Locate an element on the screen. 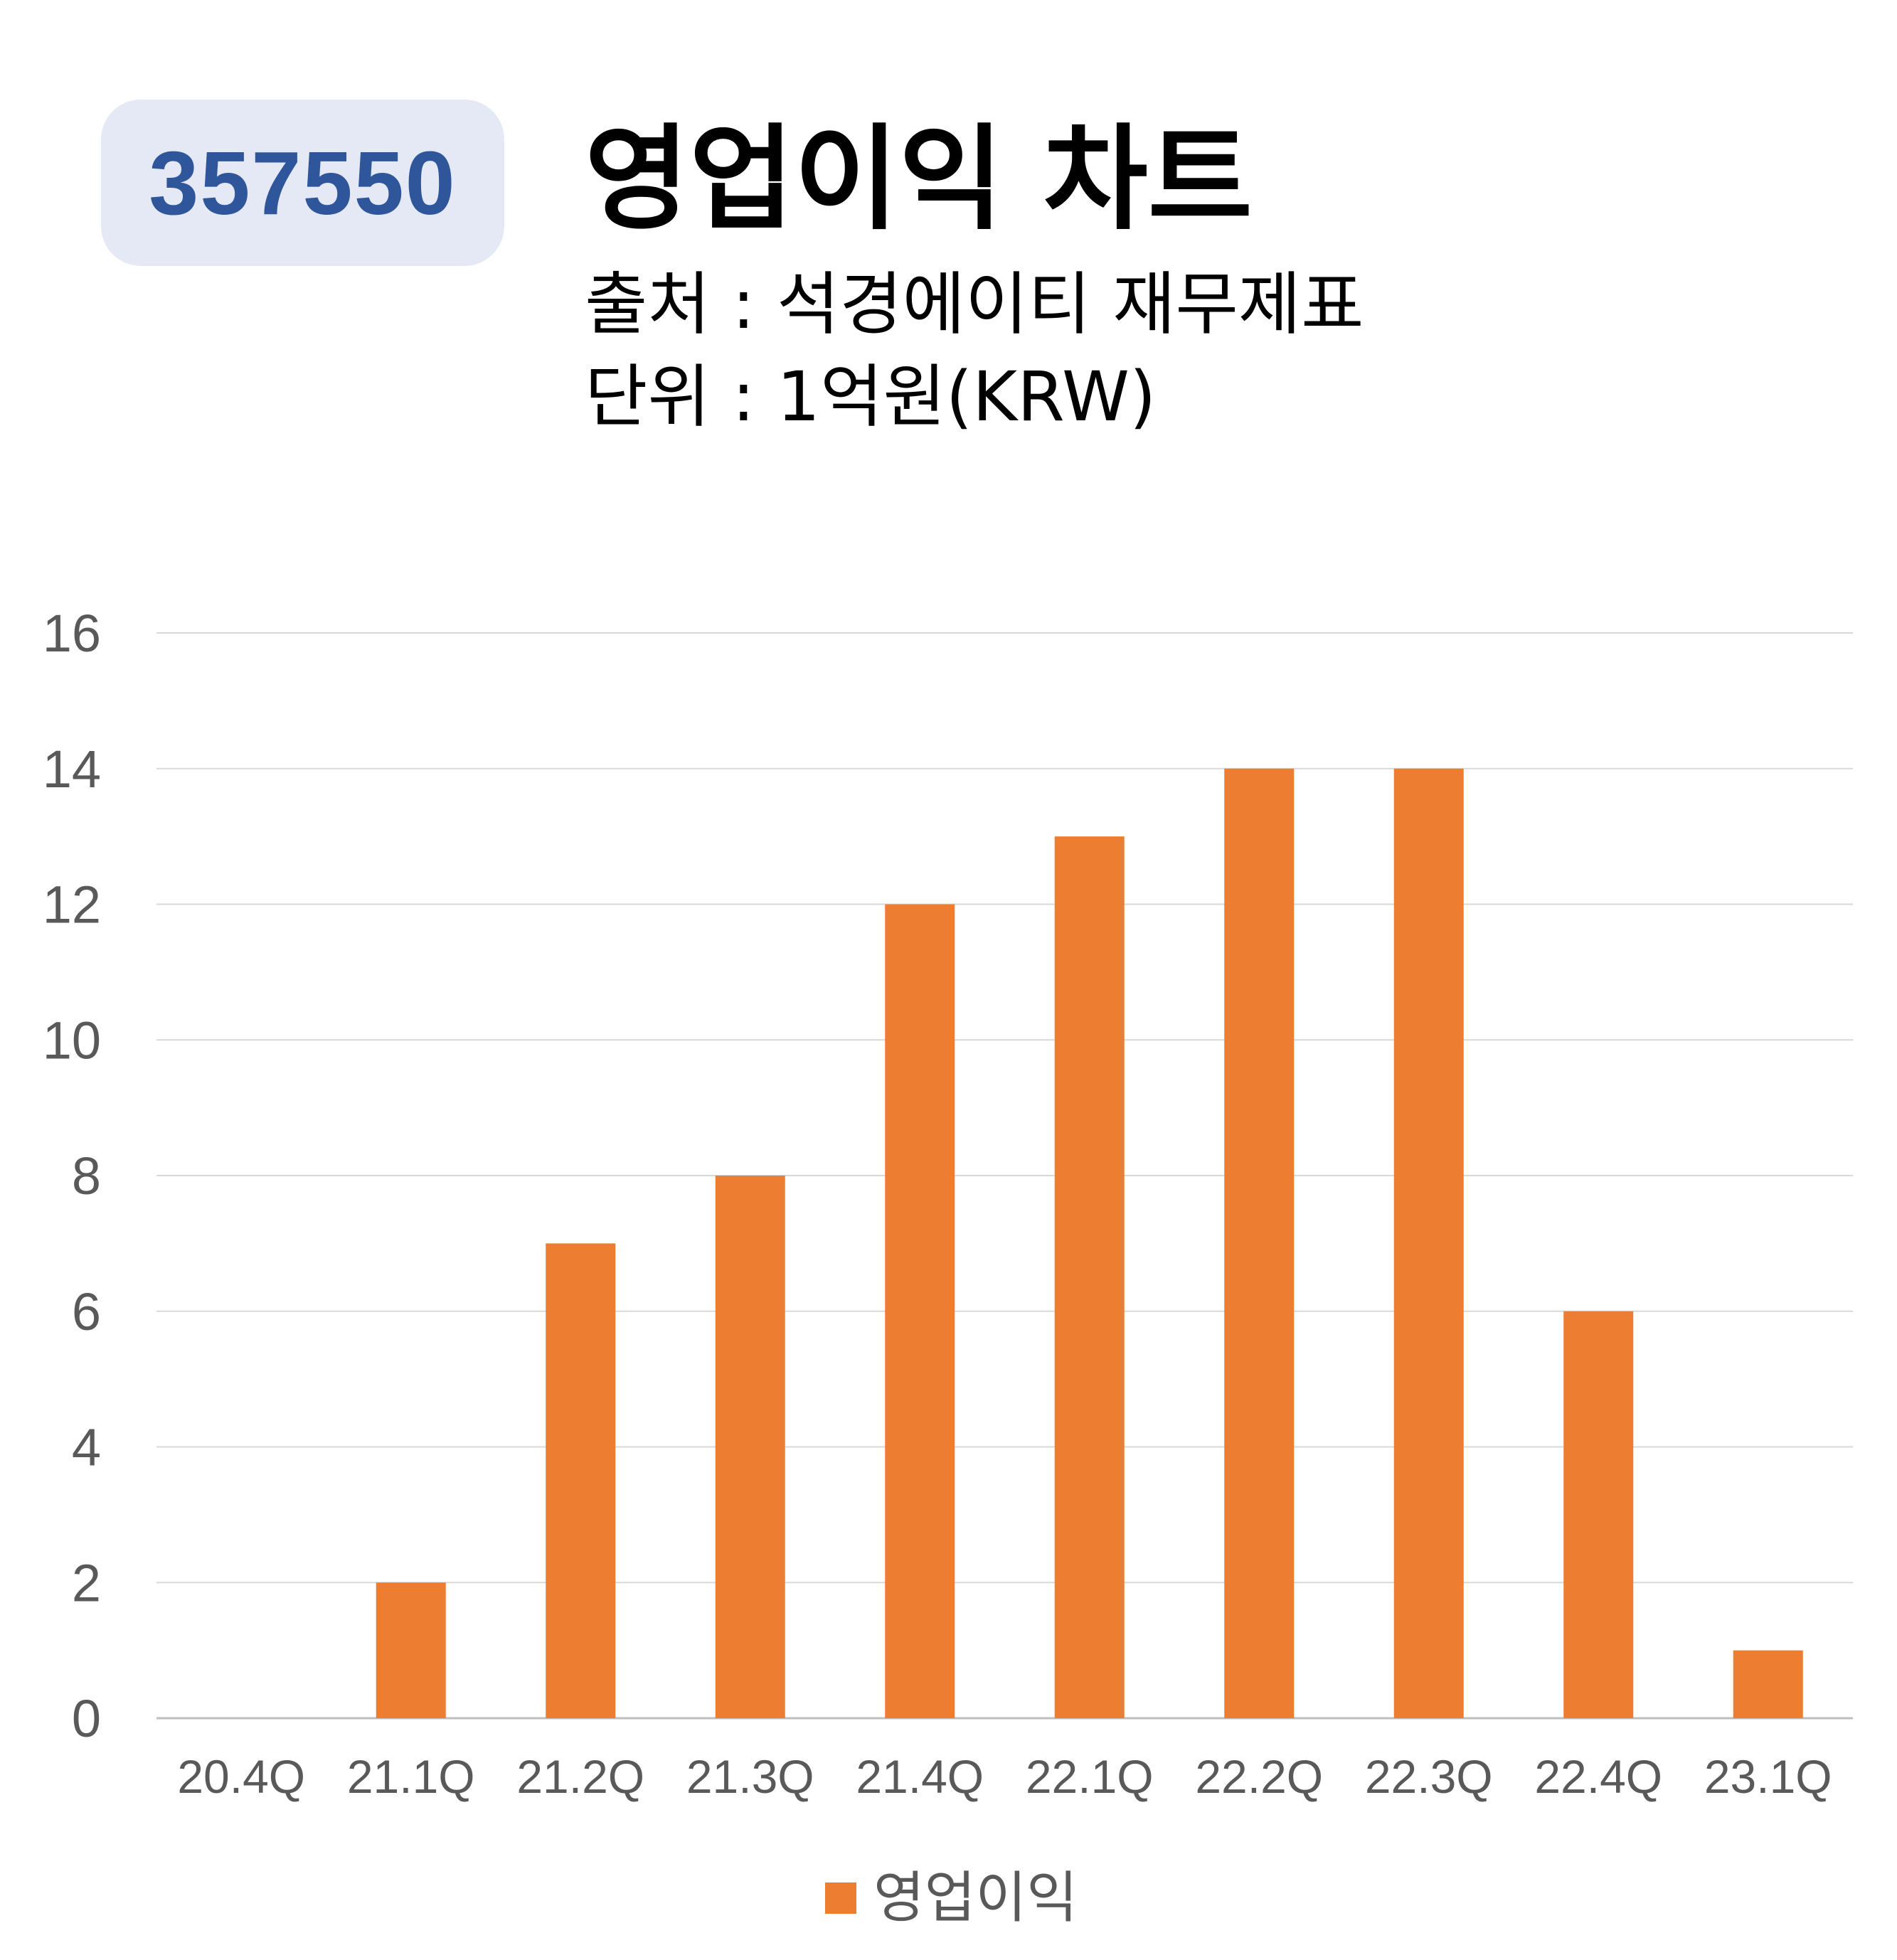 This screenshot has width=1897, height=1960. bar-21.3Q is located at coordinates (750, 1447).